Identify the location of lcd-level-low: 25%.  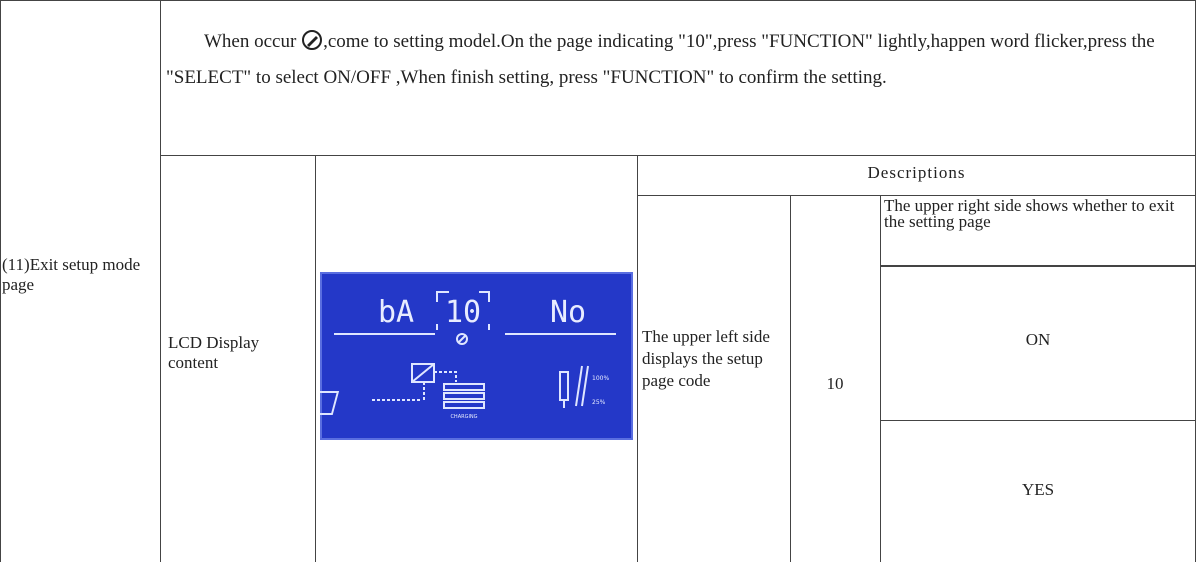
(599, 402).